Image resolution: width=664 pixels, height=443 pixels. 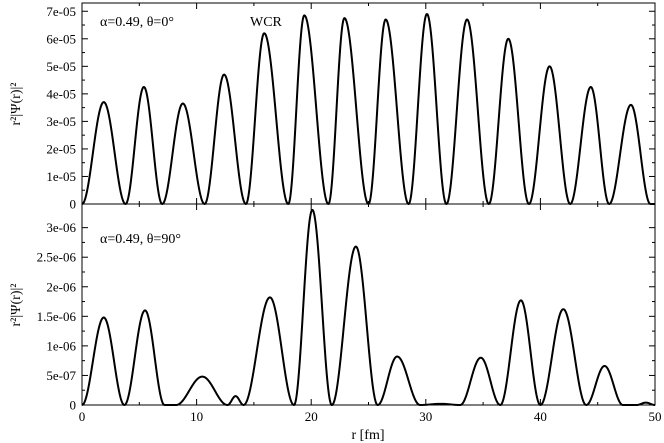 I want to click on top-ytick-label: 6e-05, so click(x=61, y=38).